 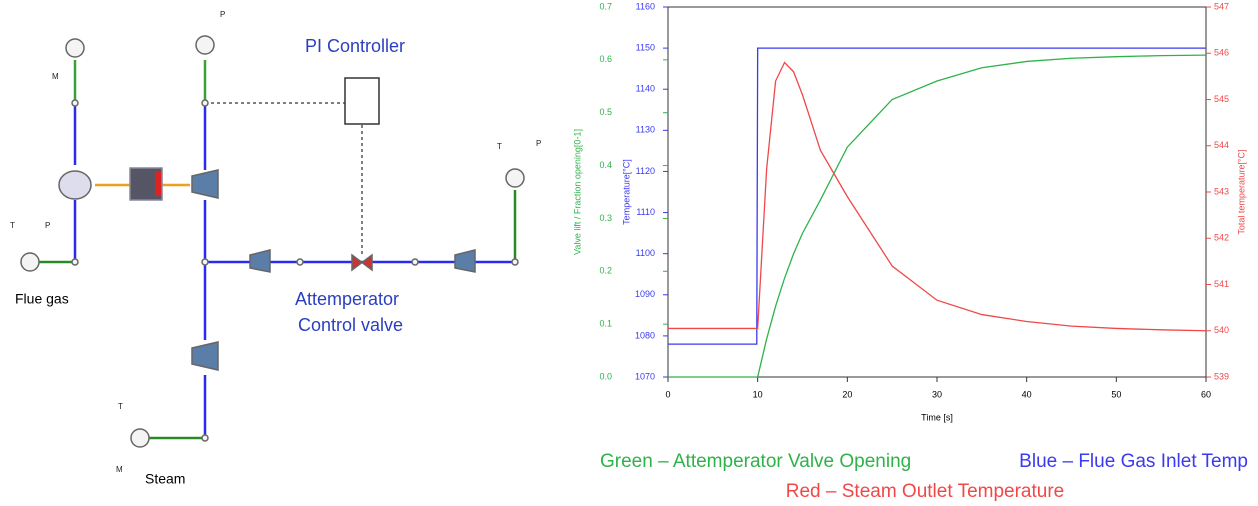 I want to click on steam-label: Steam, so click(x=165, y=479).